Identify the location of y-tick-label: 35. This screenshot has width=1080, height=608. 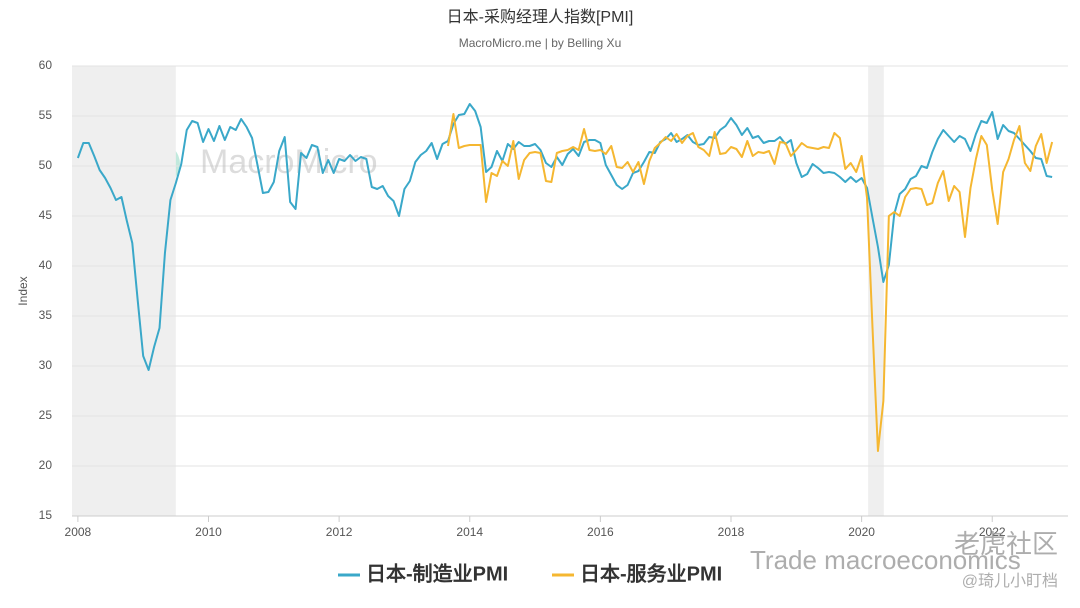
(46, 315).